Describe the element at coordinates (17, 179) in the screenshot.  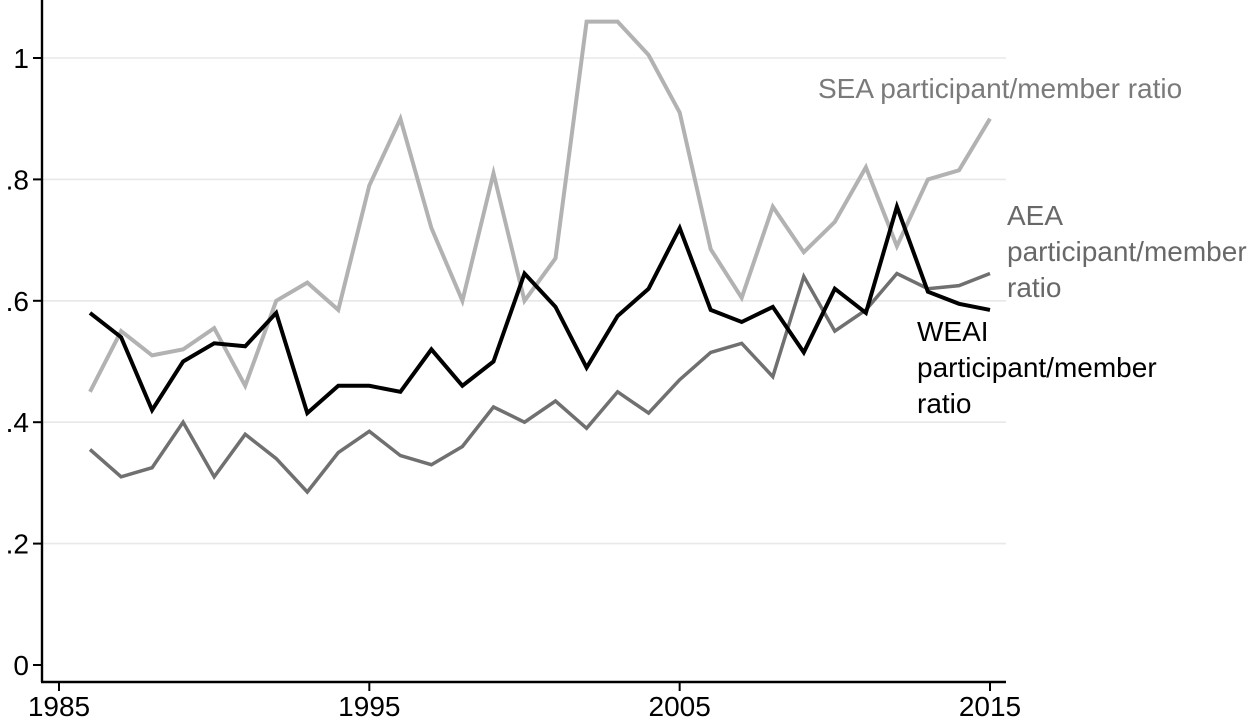
I see `y-tick-label-4: .8` at that location.